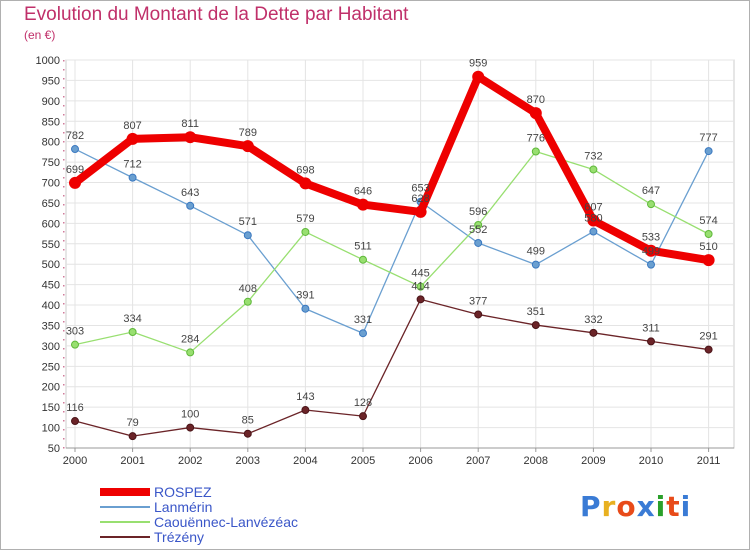 This screenshot has height=550, width=750. Describe the element at coordinates (51, 286) in the screenshot. I see `y-tick-label: 450` at that location.